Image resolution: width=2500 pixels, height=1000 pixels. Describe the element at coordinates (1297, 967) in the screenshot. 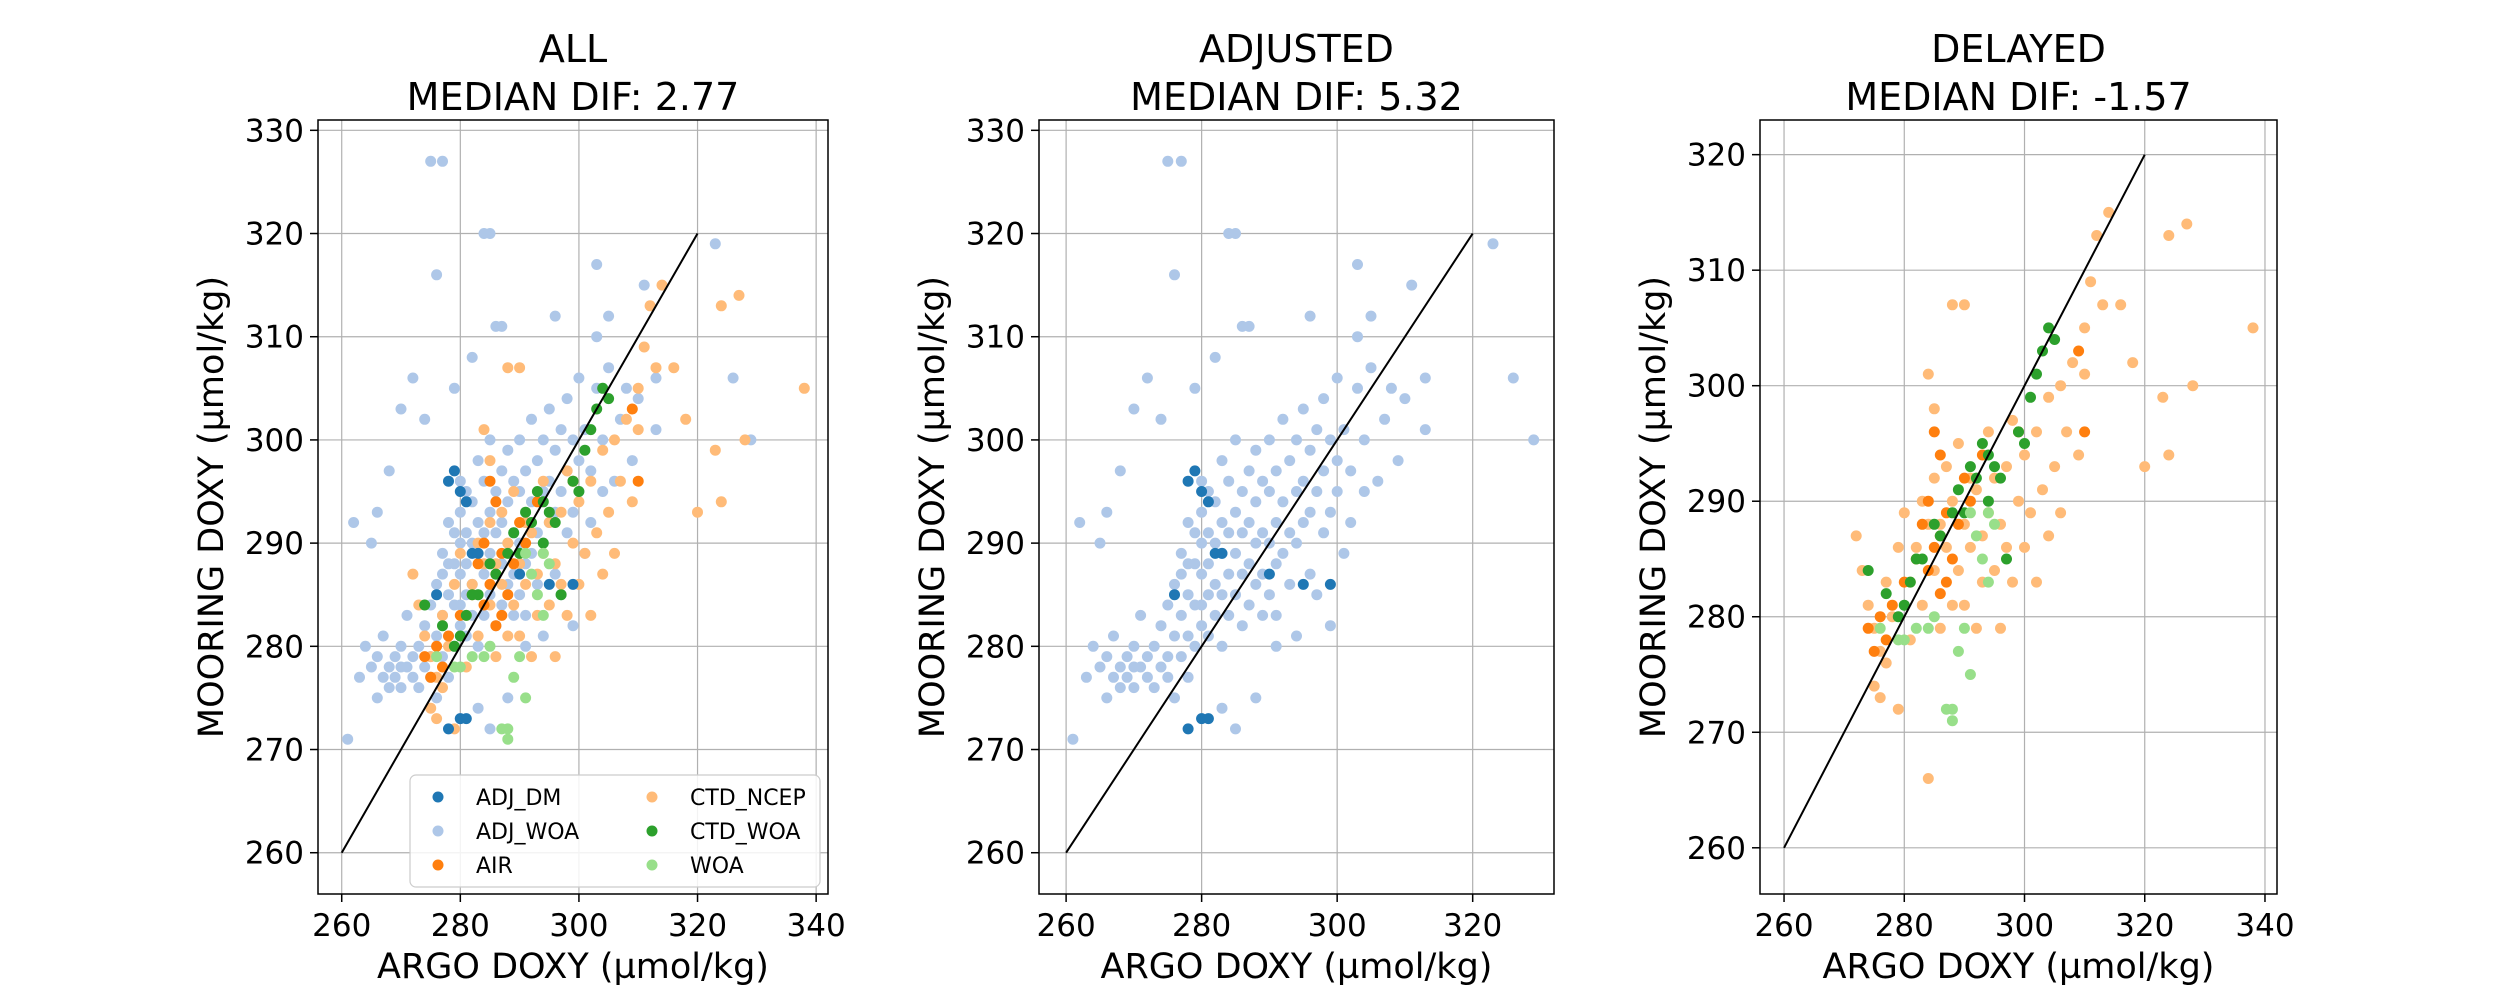

I see `x-axis-label: ARGO DOXY (µmol/kg)` at that location.